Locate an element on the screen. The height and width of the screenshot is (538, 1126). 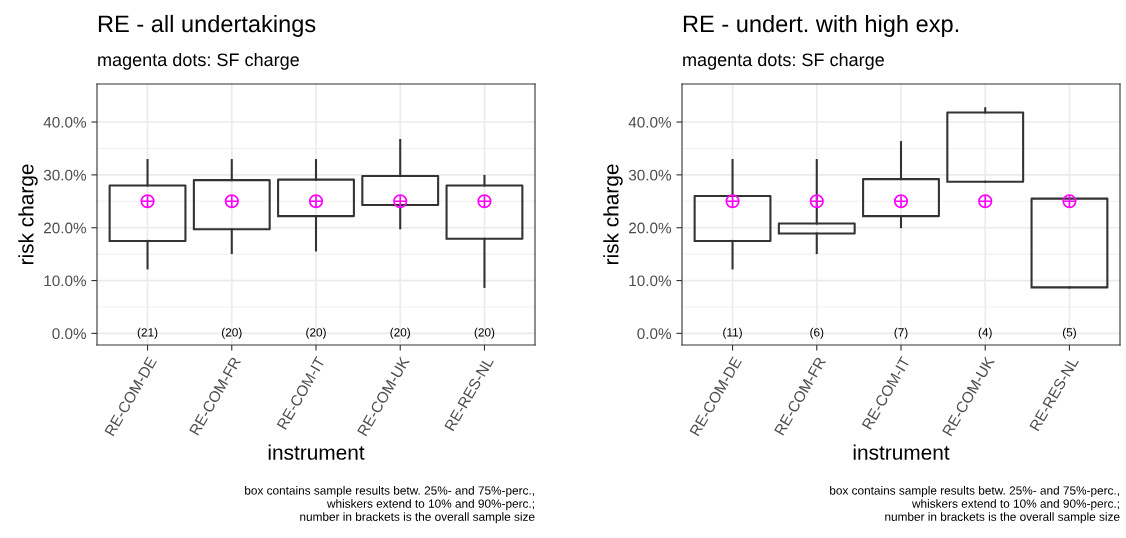
annotation: (21) is located at coordinates (147, 333).